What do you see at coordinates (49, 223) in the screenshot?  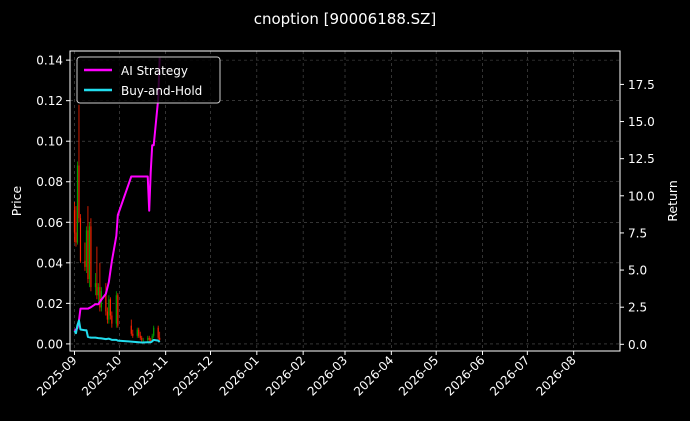 I see `y-left-tick-label: 0.06` at bounding box center [49, 223].